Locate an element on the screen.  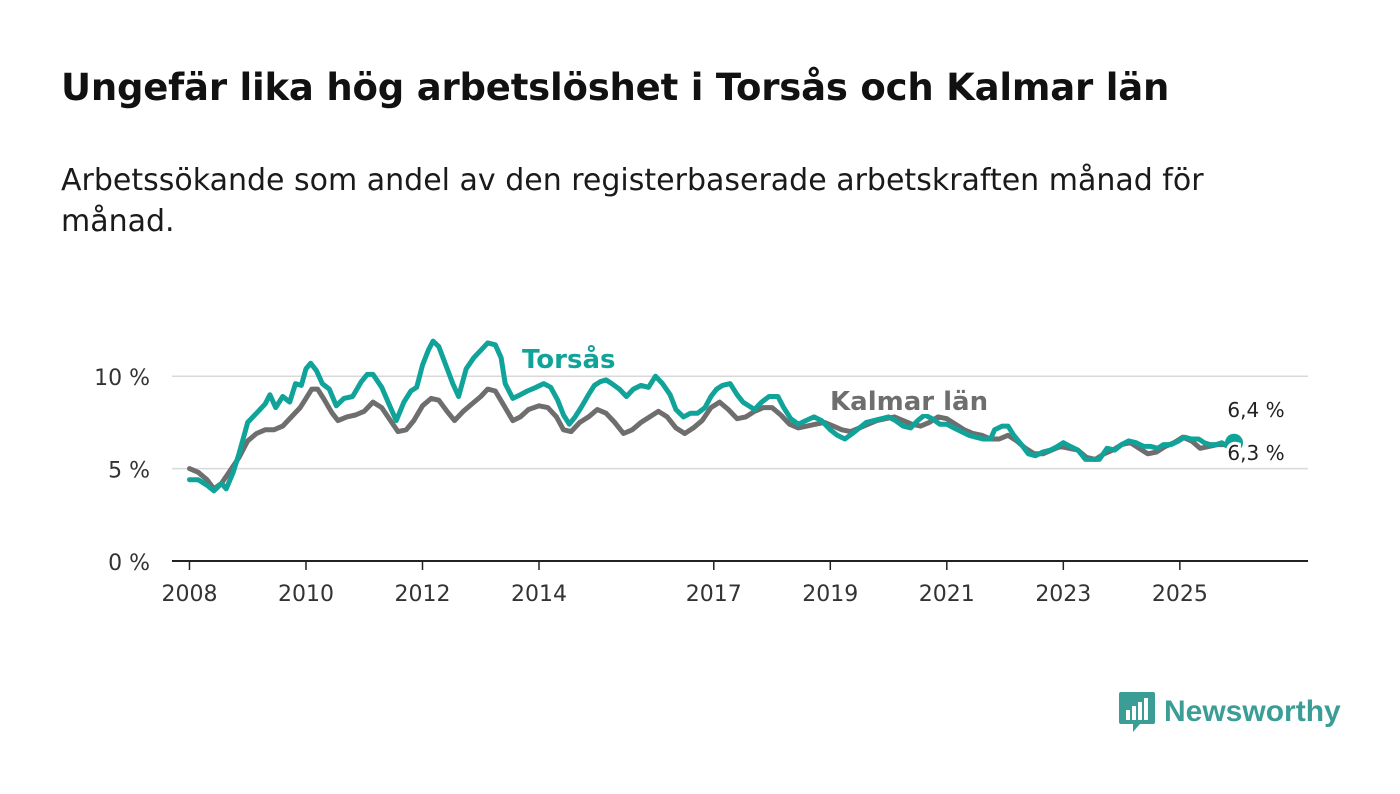
series-line-kalmar is located at coordinates (712, 439).